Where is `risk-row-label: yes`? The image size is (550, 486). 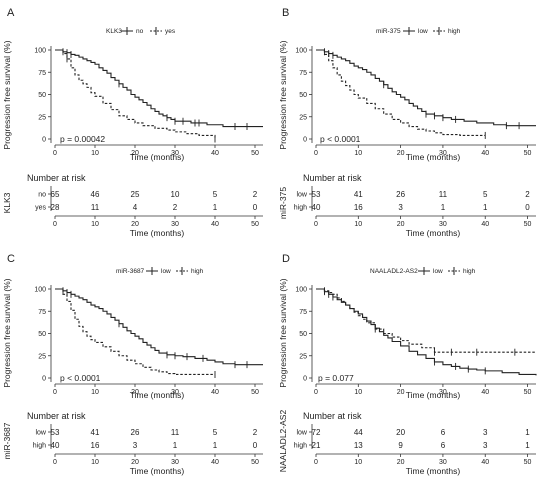 risk-row-label: yes is located at coordinates (40, 208).